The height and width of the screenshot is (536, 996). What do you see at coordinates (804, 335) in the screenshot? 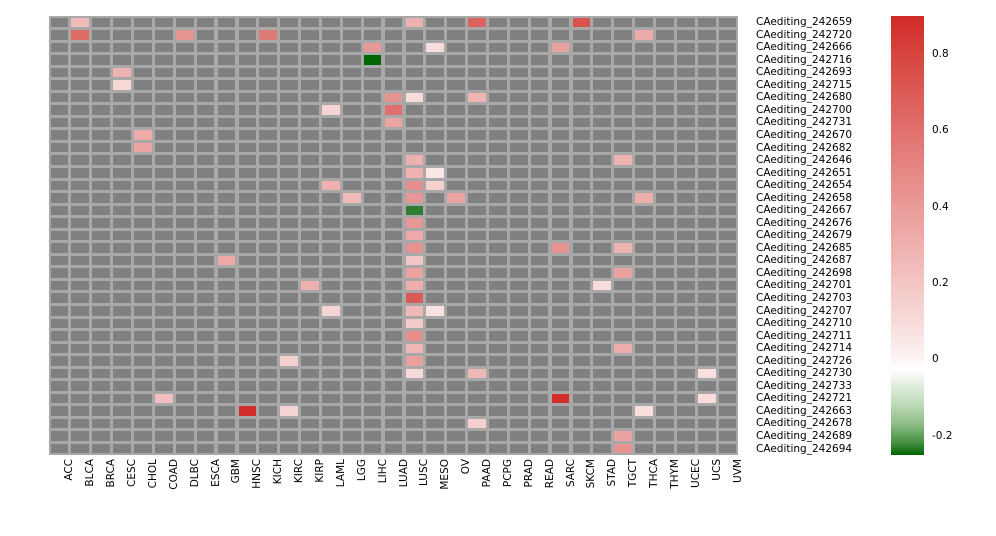
I see `y-axis-tick-label: CAediting_242711` at bounding box center [804, 335].